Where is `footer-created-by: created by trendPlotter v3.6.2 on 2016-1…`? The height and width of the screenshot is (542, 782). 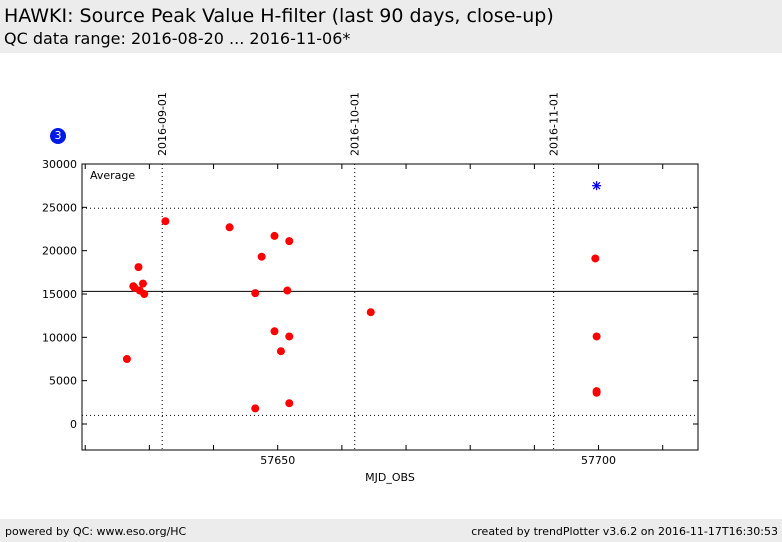
footer-created-by: created by trendPlotter v3.6.2 on 2016-1… is located at coordinates (624, 531).